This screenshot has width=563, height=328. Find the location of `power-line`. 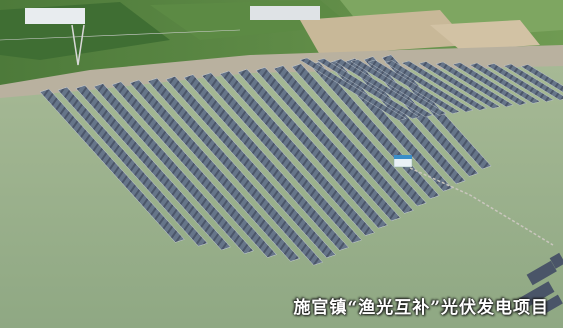

power-line is located at coordinates (120, 35).